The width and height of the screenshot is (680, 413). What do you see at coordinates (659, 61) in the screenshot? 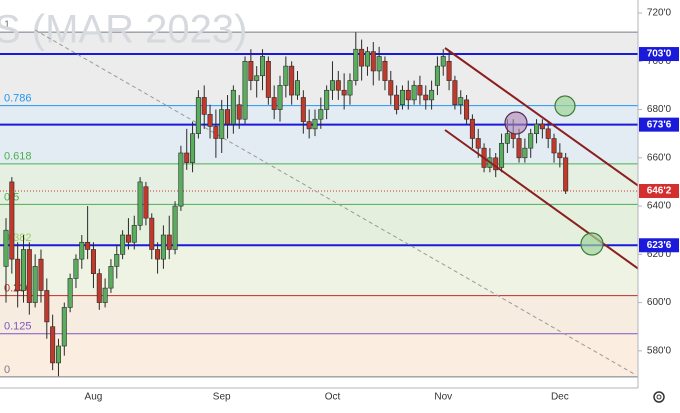
I see `y-tick-label: 700'0` at bounding box center [659, 61].